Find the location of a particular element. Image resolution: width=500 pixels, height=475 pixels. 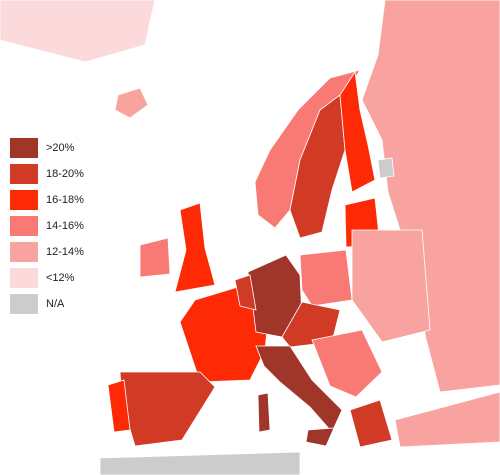

legend: >20% 18-20% 16-18% 14-16% 12-14% <12% N/A is located at coordinates (47, 226).